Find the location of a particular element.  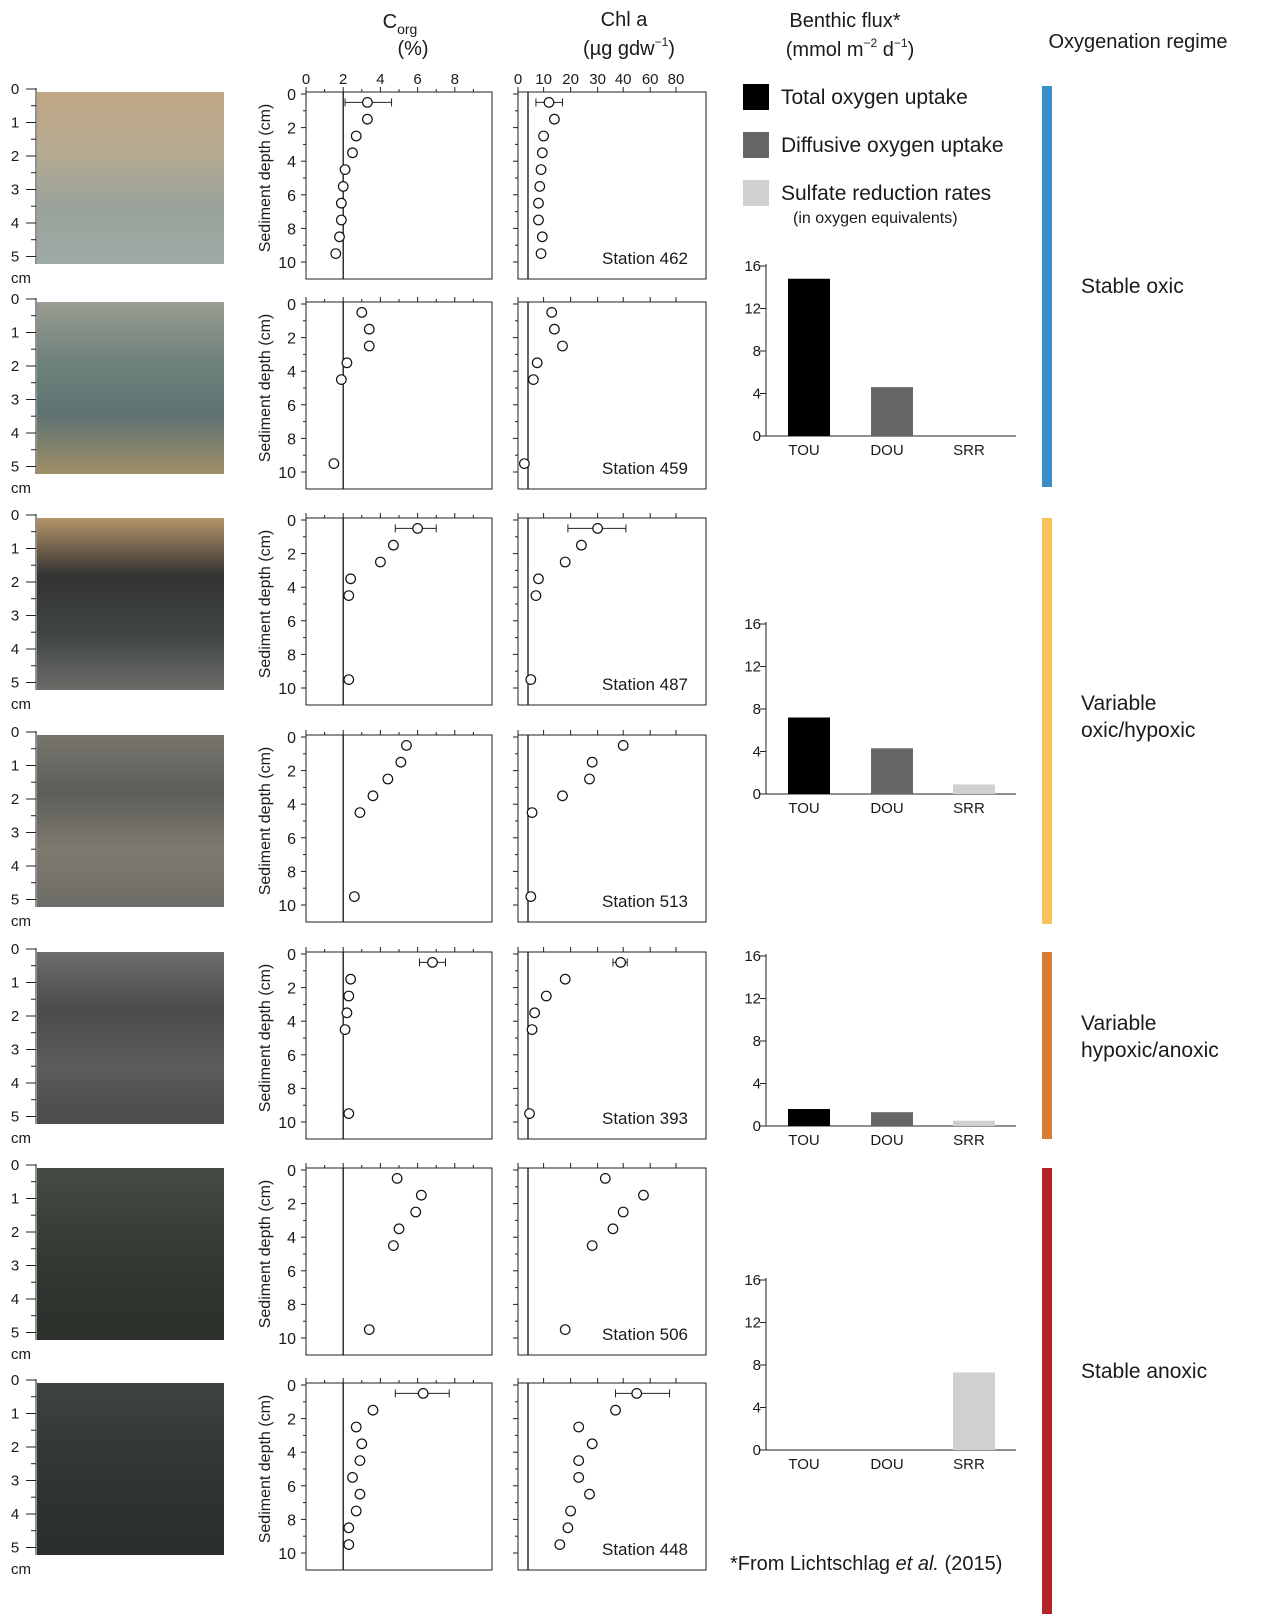

regime-bar is located at coordinates (1047, 721).